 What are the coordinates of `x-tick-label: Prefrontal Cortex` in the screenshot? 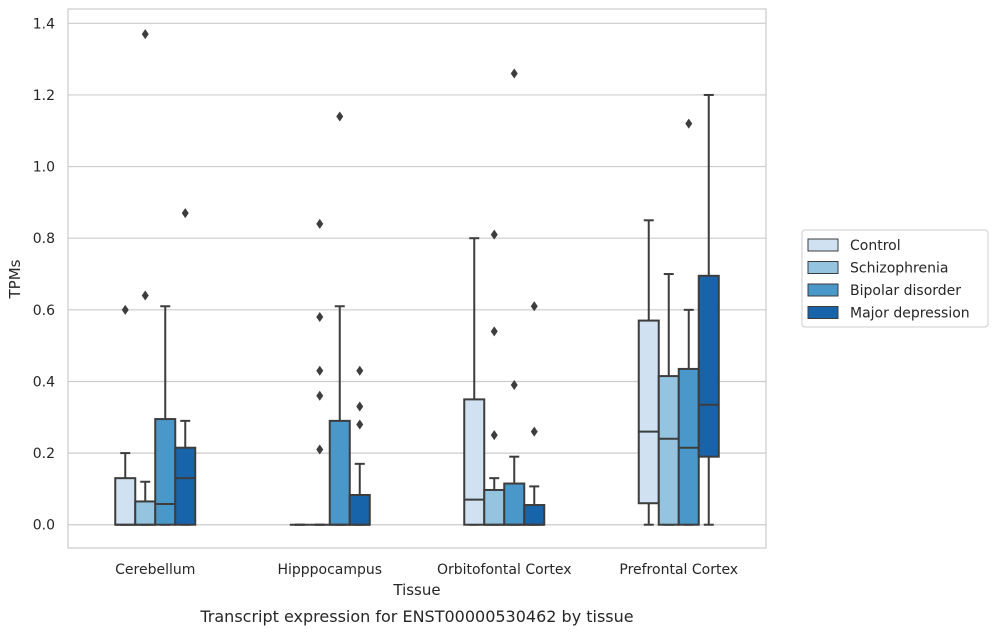 It's located at (678, 570).